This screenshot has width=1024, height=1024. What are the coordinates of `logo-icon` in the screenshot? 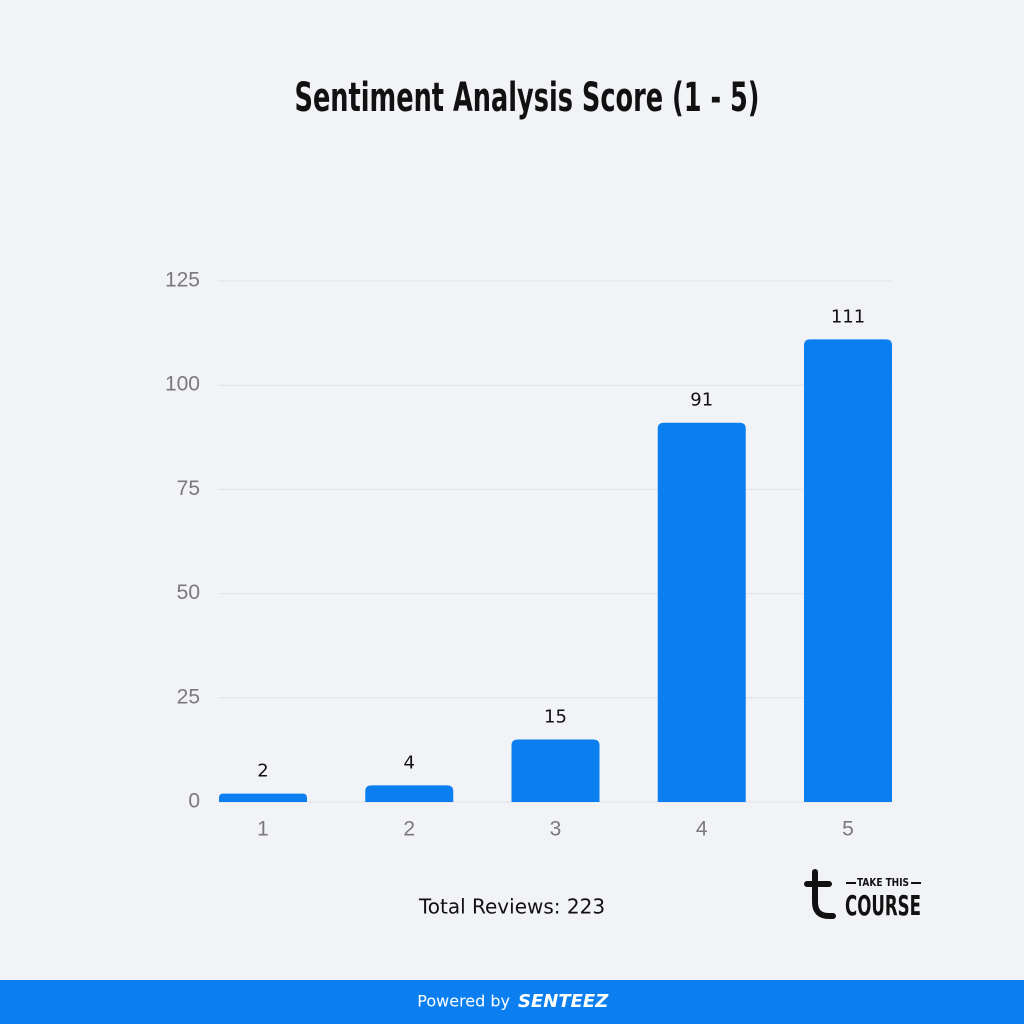 It's located at (820, 894).